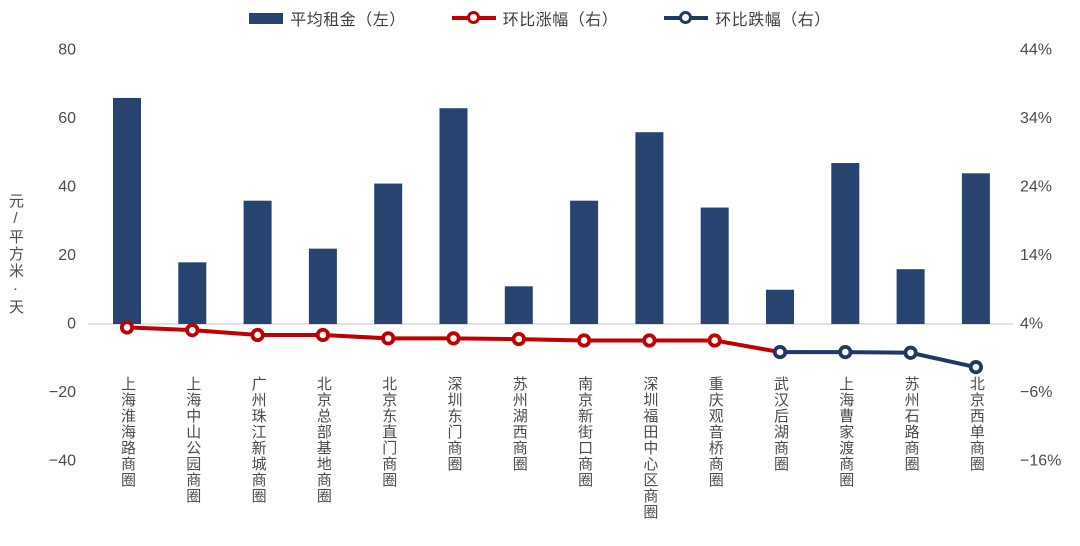 This screenshot has height=546, width=1080. I want to click on x-axis-label-7: 南京新街口商圈, so click(585, 432).